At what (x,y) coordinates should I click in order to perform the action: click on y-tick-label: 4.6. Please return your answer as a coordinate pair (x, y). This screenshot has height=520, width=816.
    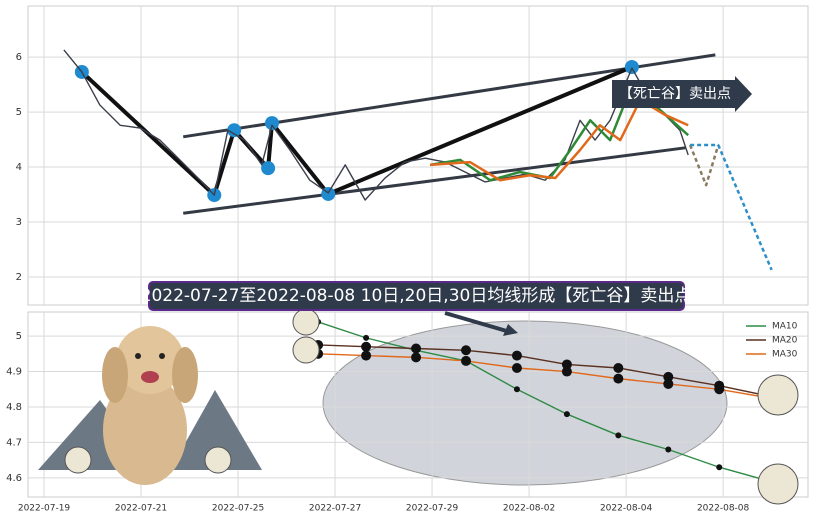
    Looking at the image, I should click on (14, 478).